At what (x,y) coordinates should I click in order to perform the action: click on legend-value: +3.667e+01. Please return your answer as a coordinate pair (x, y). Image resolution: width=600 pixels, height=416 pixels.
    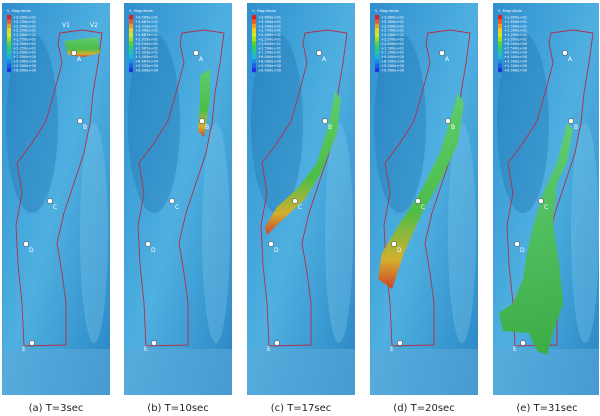
    Looking at the image, I should click on (146, 22).